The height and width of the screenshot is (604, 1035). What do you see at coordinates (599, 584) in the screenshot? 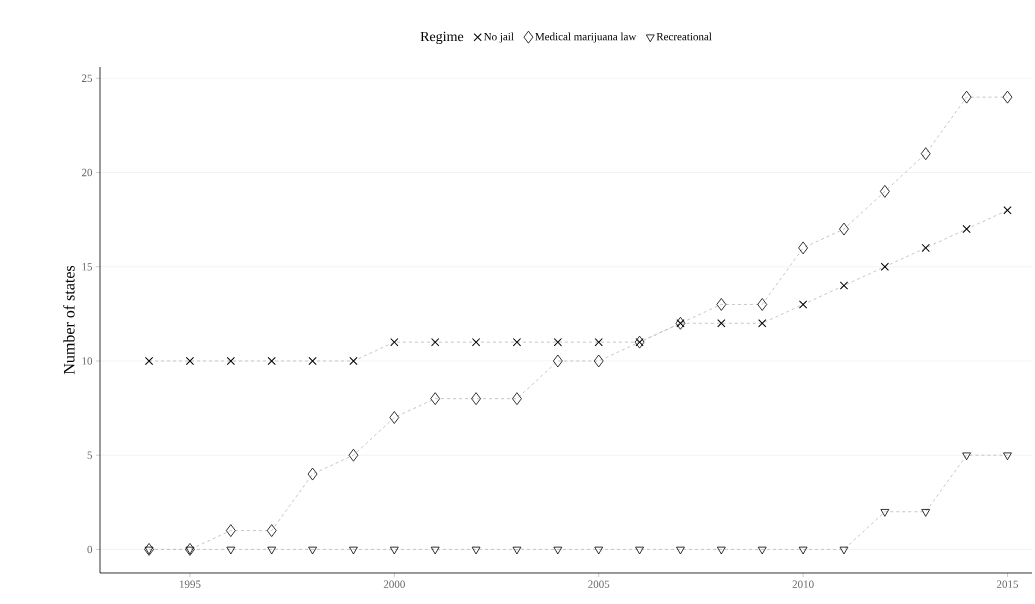
I see `x-tick-label: 2005` at bounding box center [599, 584].